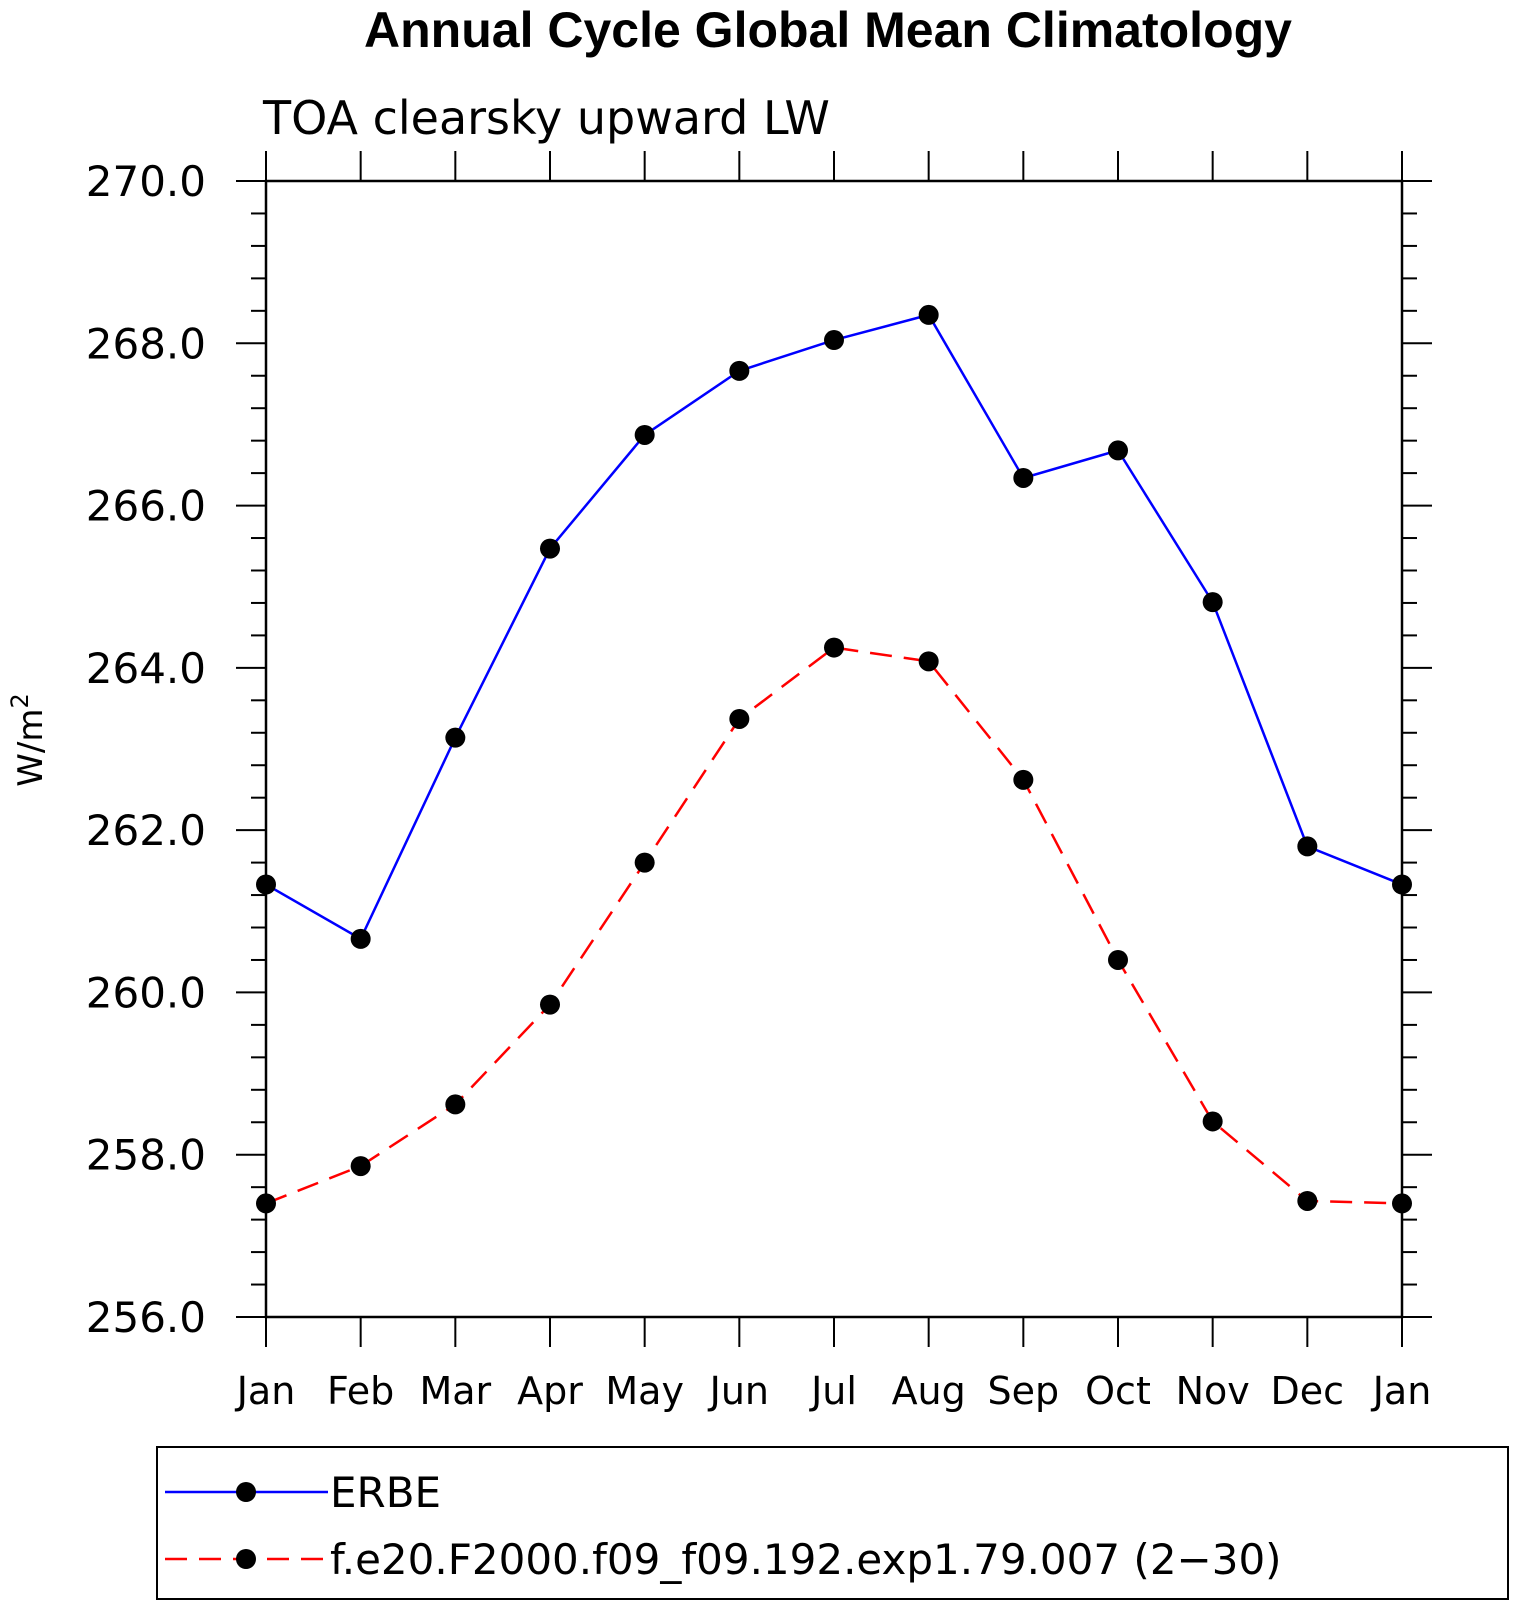 The image size is (1514, 1604). I want to click on y-tick-label: 268.0, so click(146, 343).